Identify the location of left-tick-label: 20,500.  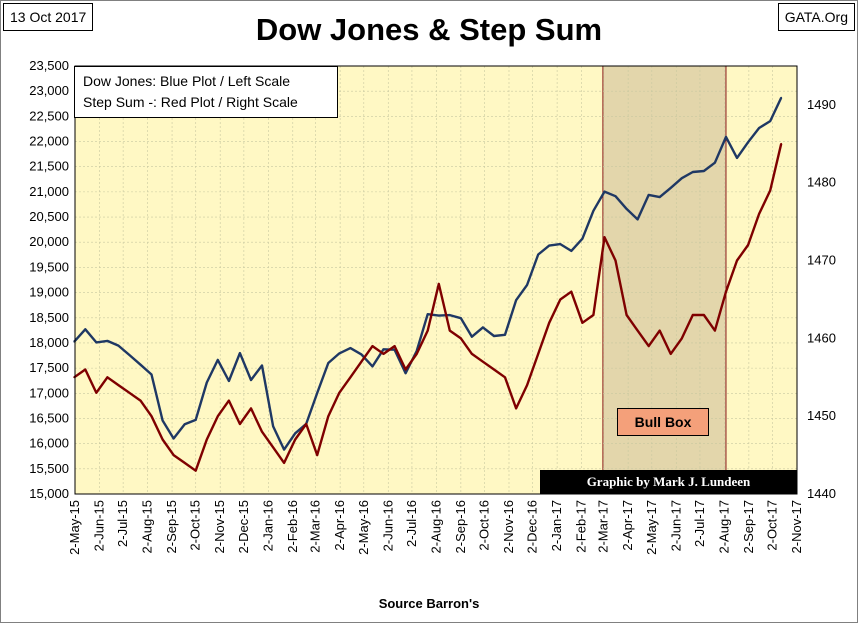
(49, 216).